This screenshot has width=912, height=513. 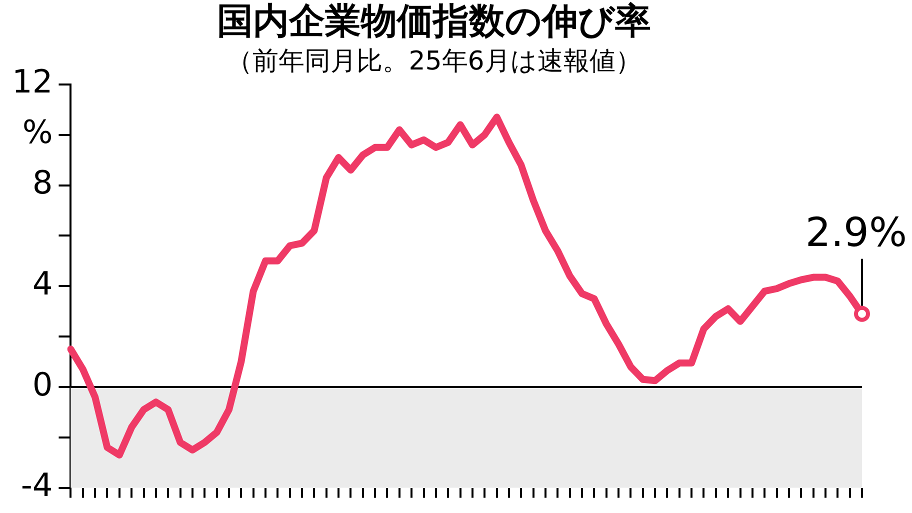 What do you see at coordinates (856, 233) in the screenshot?
I see `annotation: 2.9%` at bounding box center [856, 233].